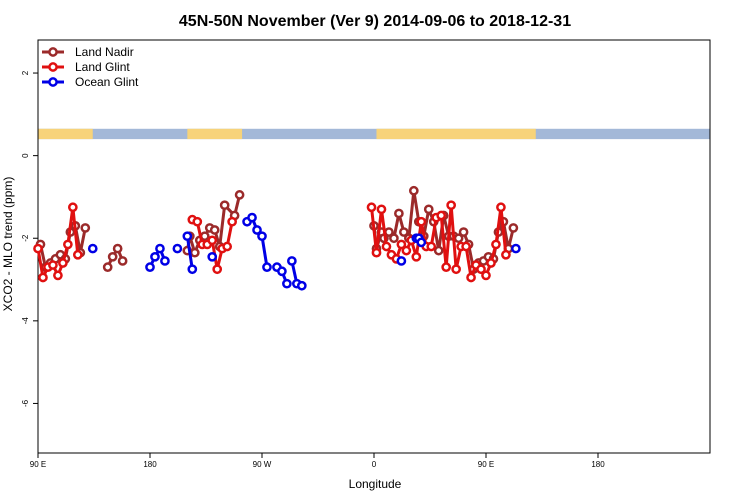  I want to click on series-land-glint, so click(272, 241).